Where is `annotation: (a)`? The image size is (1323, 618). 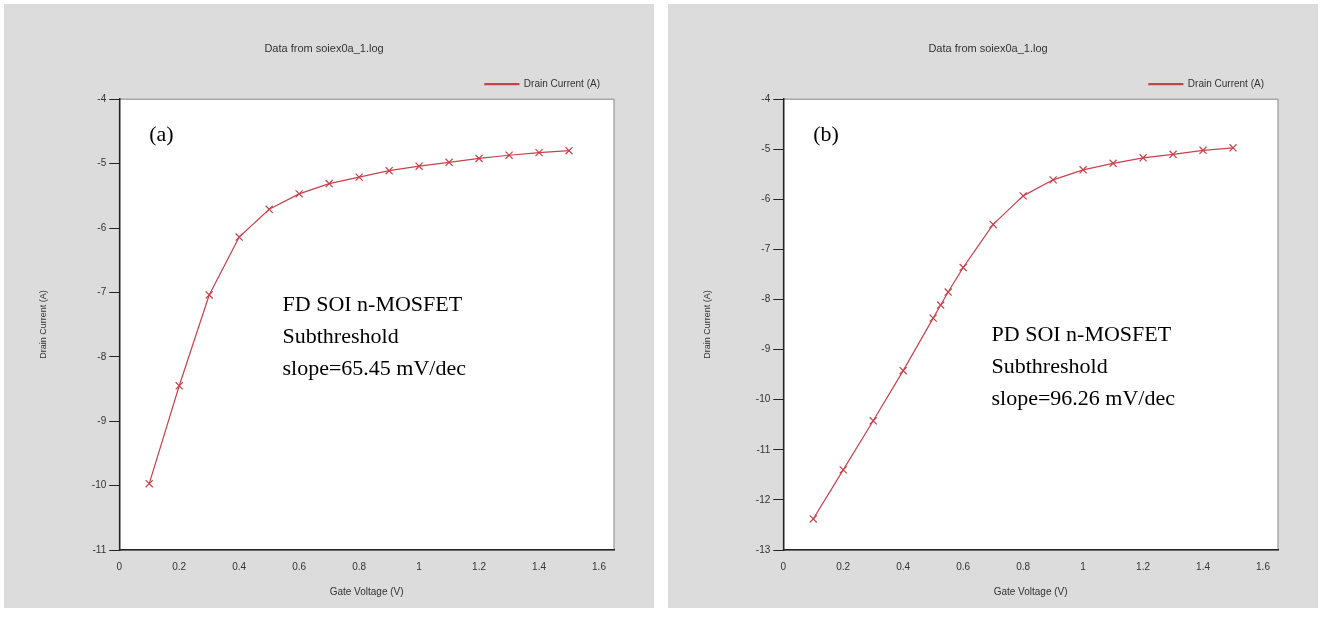
annotation: (a) is located at coordinates (161, 134).